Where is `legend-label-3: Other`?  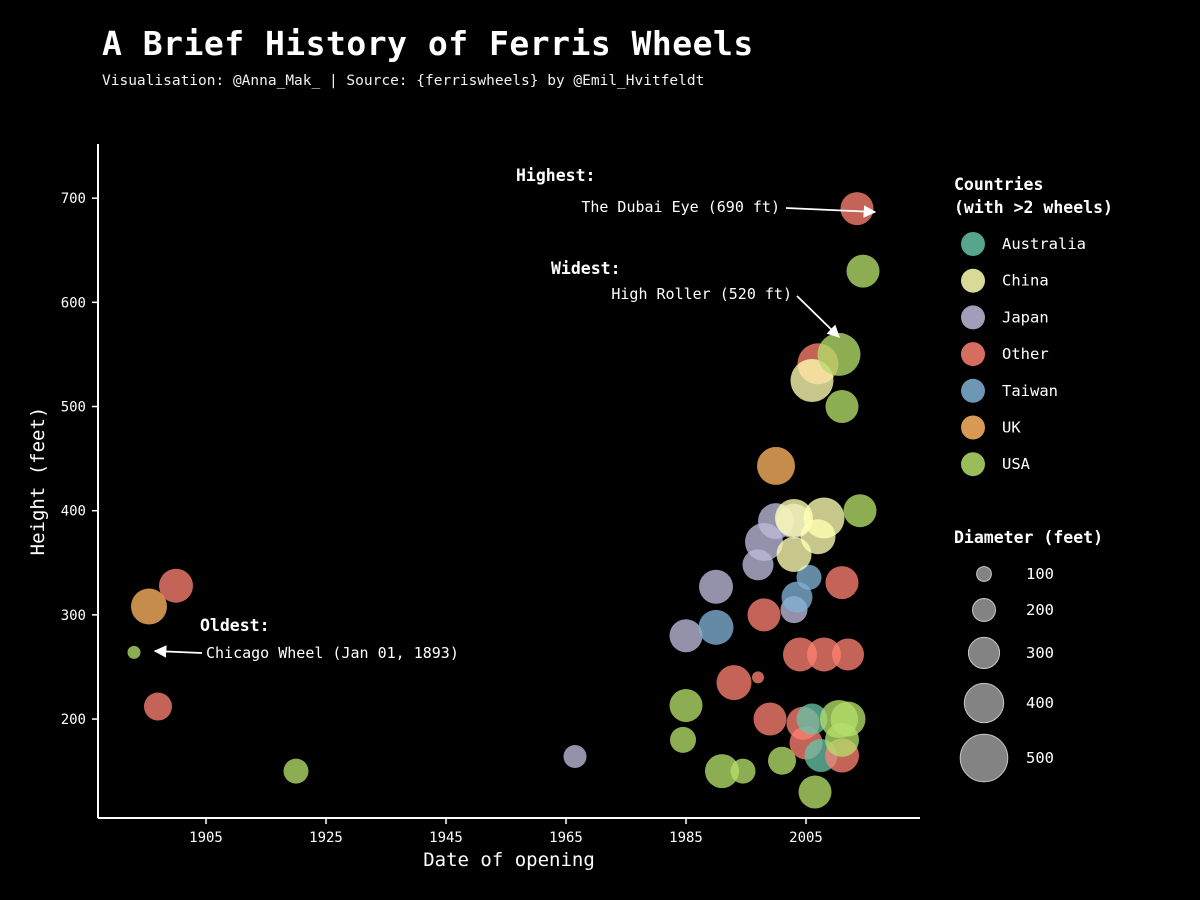
legend-label-3: Other is located at coordinates (1025, 354).